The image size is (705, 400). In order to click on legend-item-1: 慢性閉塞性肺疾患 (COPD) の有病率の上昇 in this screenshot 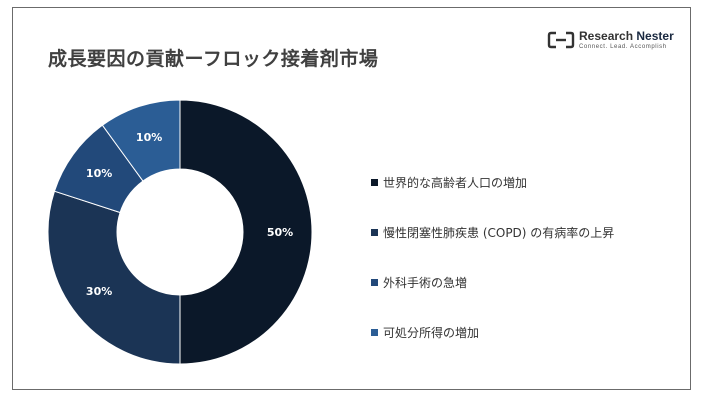, I will do `click(492, 232)`.